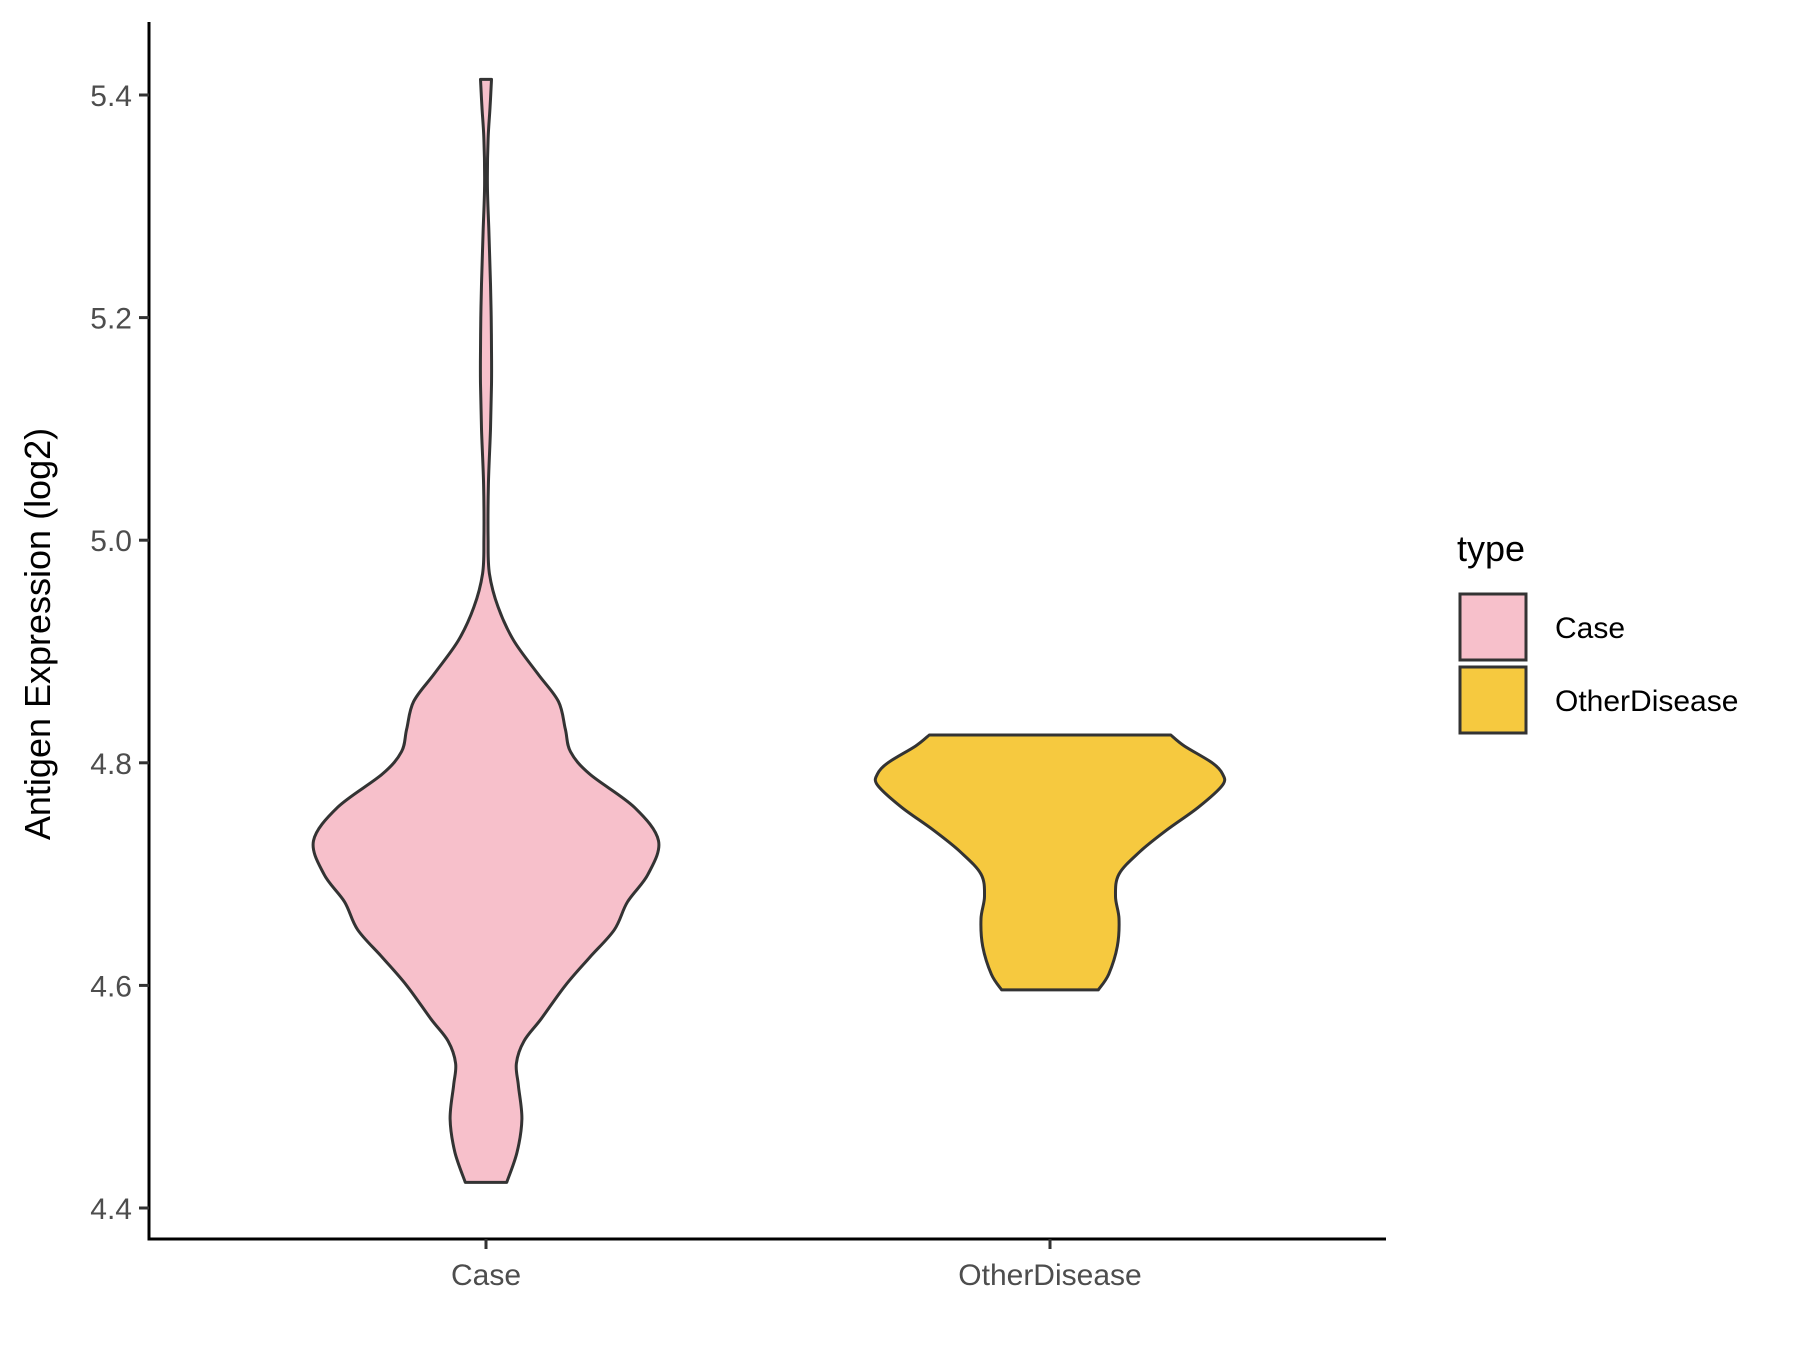  Describe the element at coordinates (1493, 700) in the screenshot. I see `legend-swatch-otherdisease` at that location.